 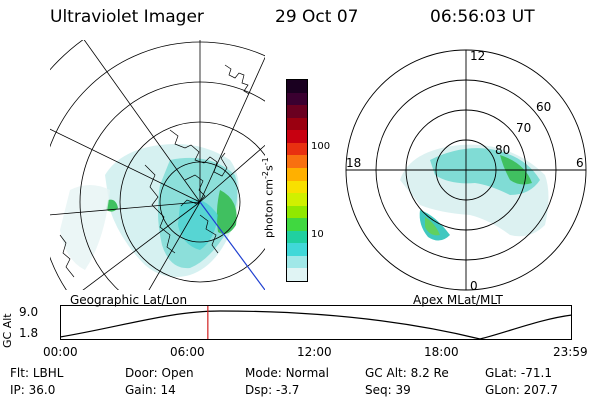 What do you see at coordinates (60, 352) in the screenshot?
I see `time-tick-0000: 00:00` at bounding box center [60, 352].